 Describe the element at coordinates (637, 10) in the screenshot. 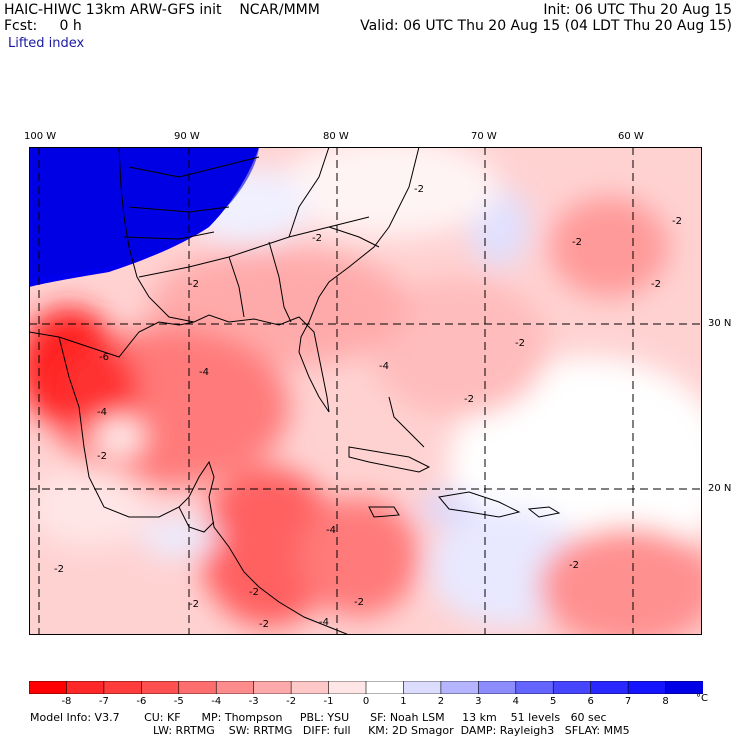

I see `init-time: Init: 06 UTC Thu 20 Aug 15` at that location.